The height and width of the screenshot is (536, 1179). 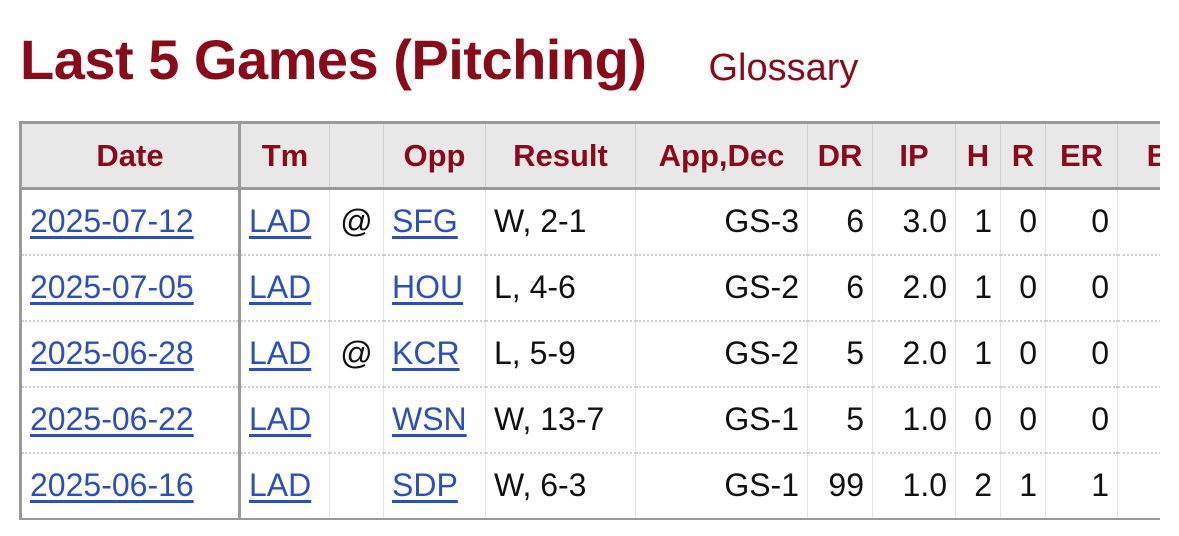 What do you see at coordinates (112, 419) in the screenshot?
I see `date-link: 2025-06-22` at bounding box center [112, 419].